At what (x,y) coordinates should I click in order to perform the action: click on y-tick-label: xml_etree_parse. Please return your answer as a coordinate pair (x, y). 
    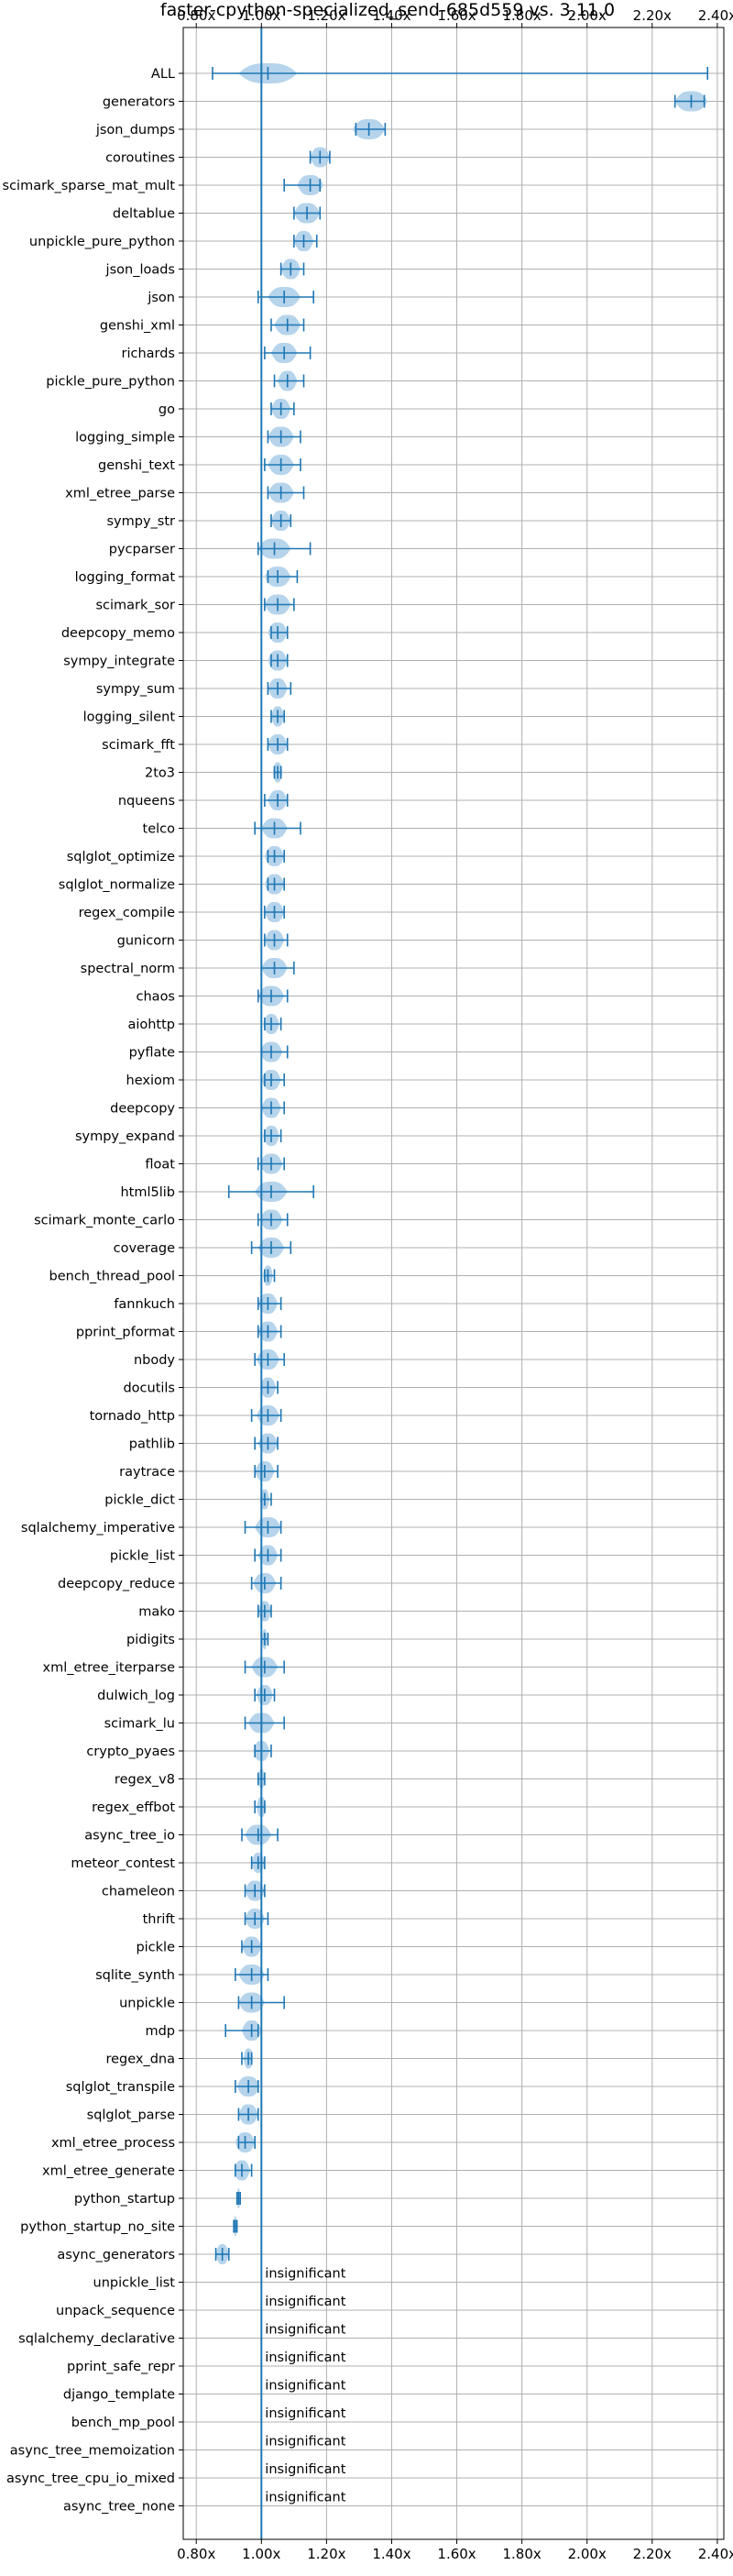
    Looking at the image, I should click on (120, 494).